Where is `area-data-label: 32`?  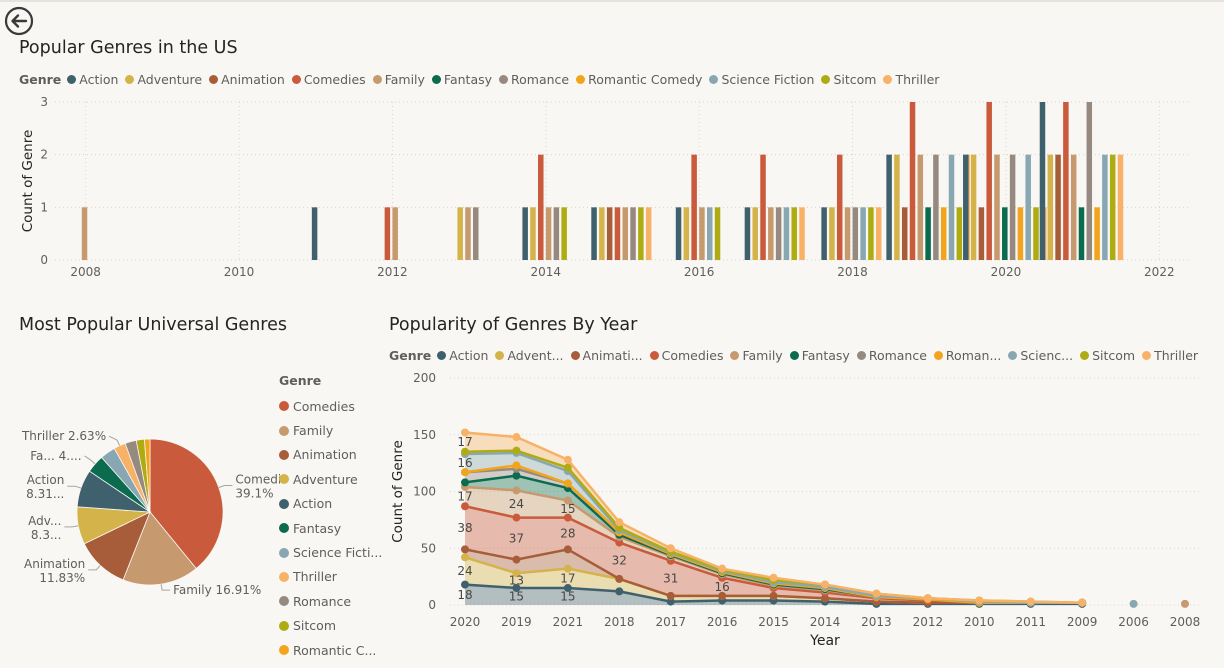
area-data-label: 32 is located at coordinates (619, 561).